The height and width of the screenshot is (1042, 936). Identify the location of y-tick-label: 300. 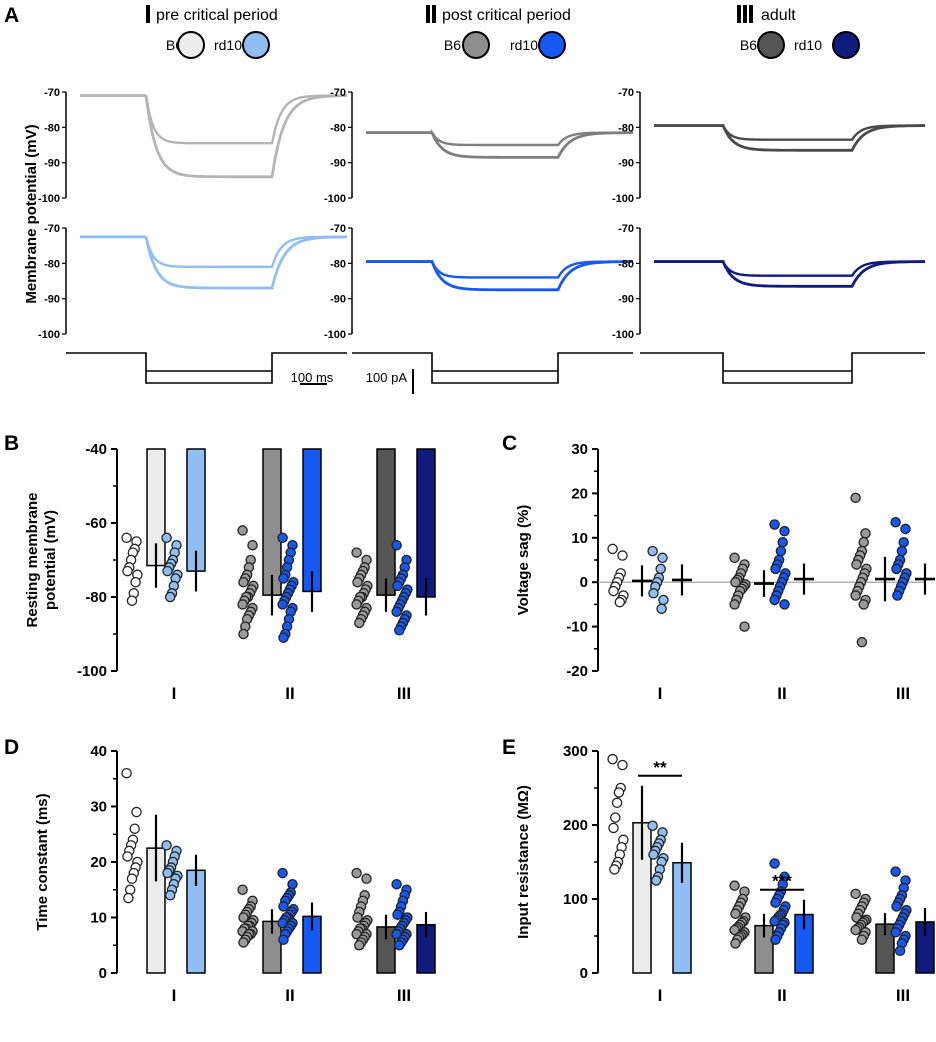
(575, 751).